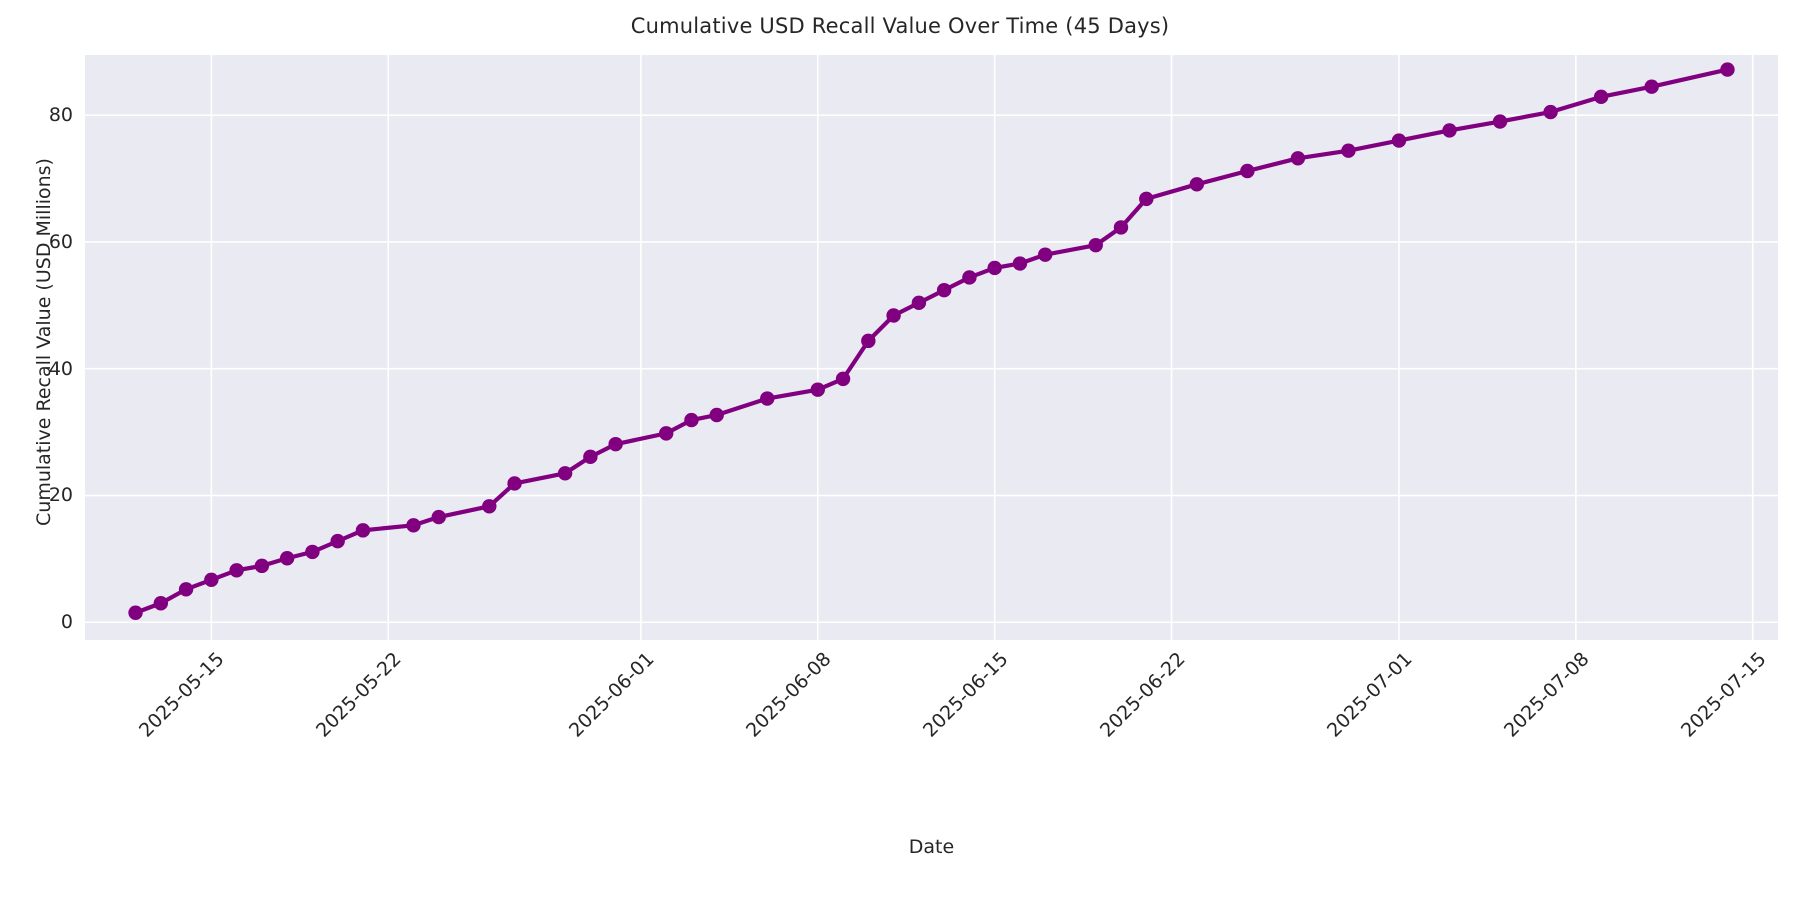 The width and height of the screenshot is (1800, 900). Describe the element at coordinates (1369, 695) in the screenshot. I see `x-axis-tick-label: 2025-07-01` at that location.